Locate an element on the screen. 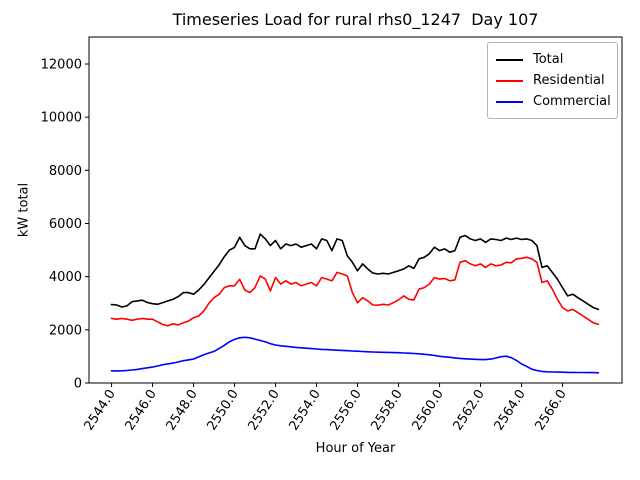  legend-line-total-icon is located at coordinates (509, 59).